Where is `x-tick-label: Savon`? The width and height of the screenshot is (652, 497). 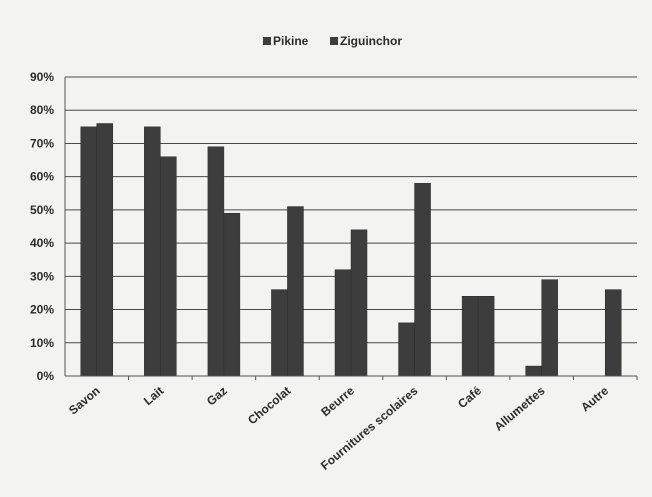 x-tick-label: Savon is located at coordinates (84, 401).